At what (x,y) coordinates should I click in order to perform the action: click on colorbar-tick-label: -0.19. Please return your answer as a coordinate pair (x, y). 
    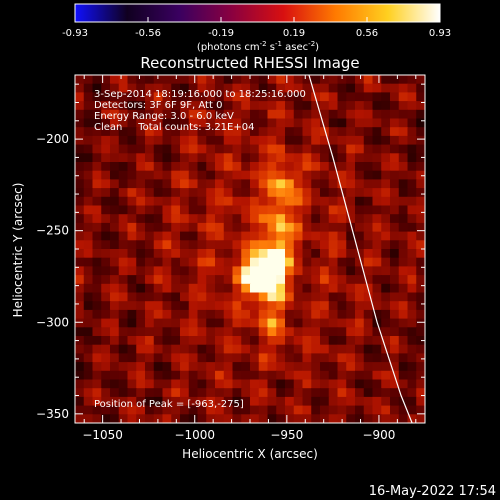
    Looking at the image, I should click on (221, 33).